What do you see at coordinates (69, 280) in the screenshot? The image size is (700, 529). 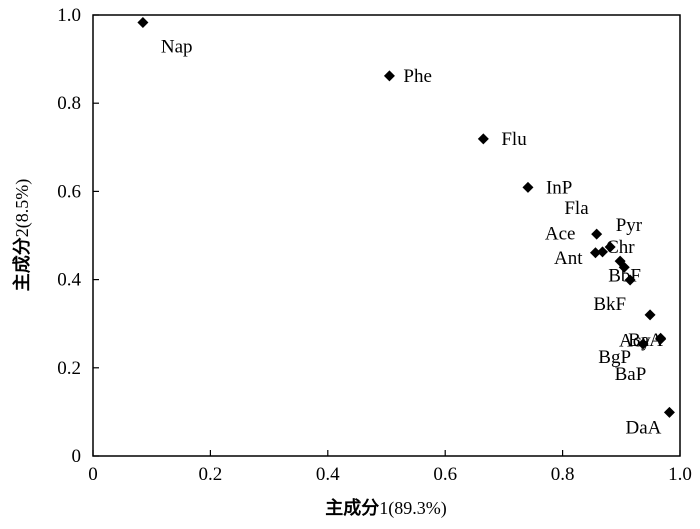 I see `y-tick-label: 0.4` at bounding box center [69, 280].